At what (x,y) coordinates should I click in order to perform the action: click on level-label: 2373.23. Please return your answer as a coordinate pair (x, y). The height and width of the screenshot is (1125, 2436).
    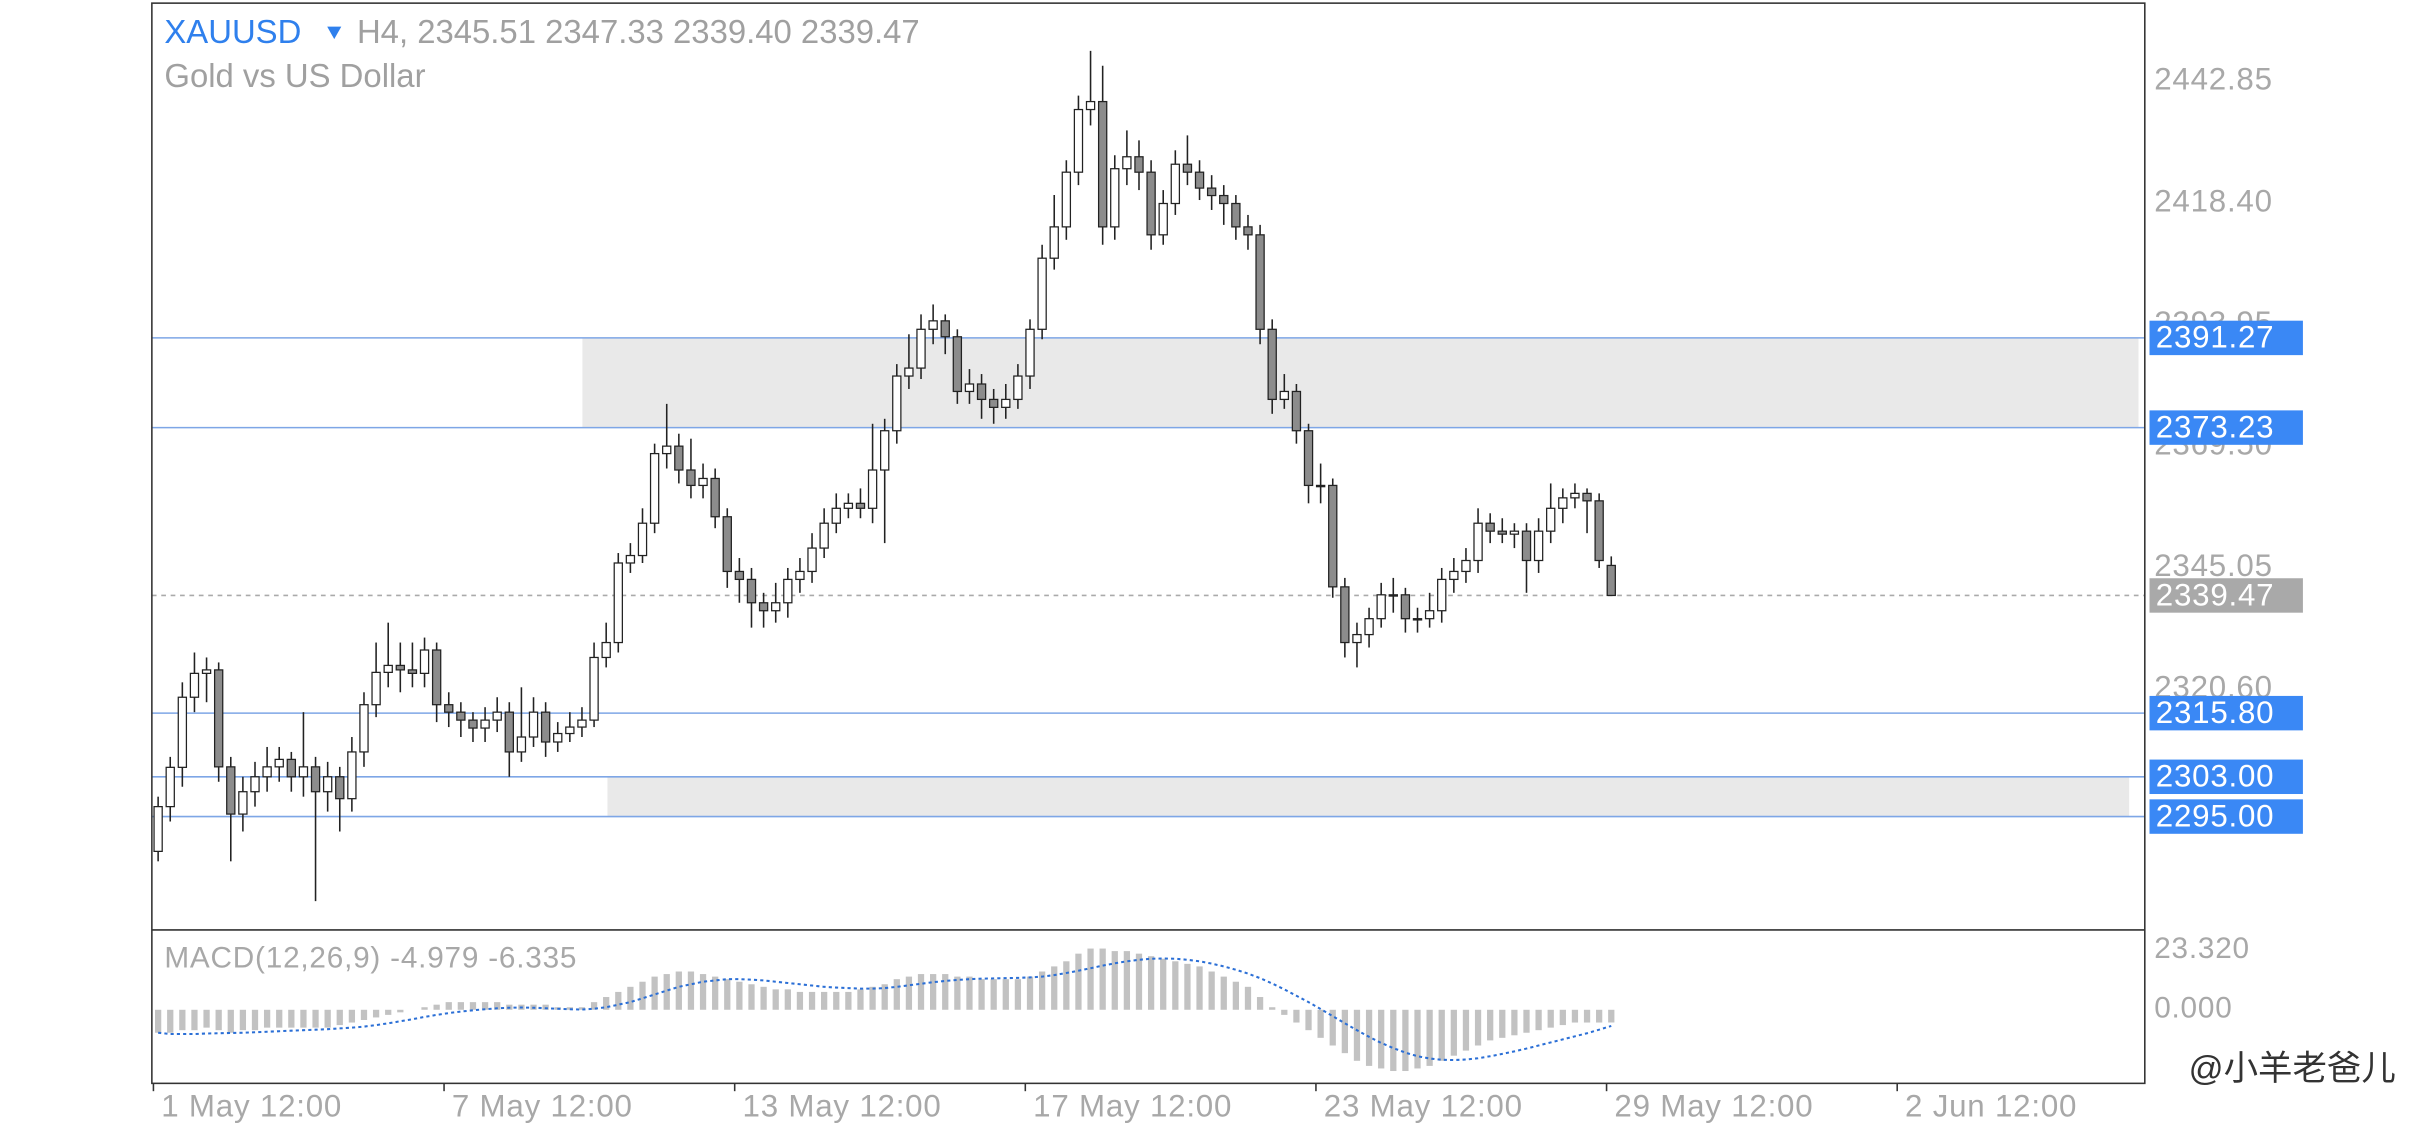
    Looking at the image, I should click on (2215, 426).